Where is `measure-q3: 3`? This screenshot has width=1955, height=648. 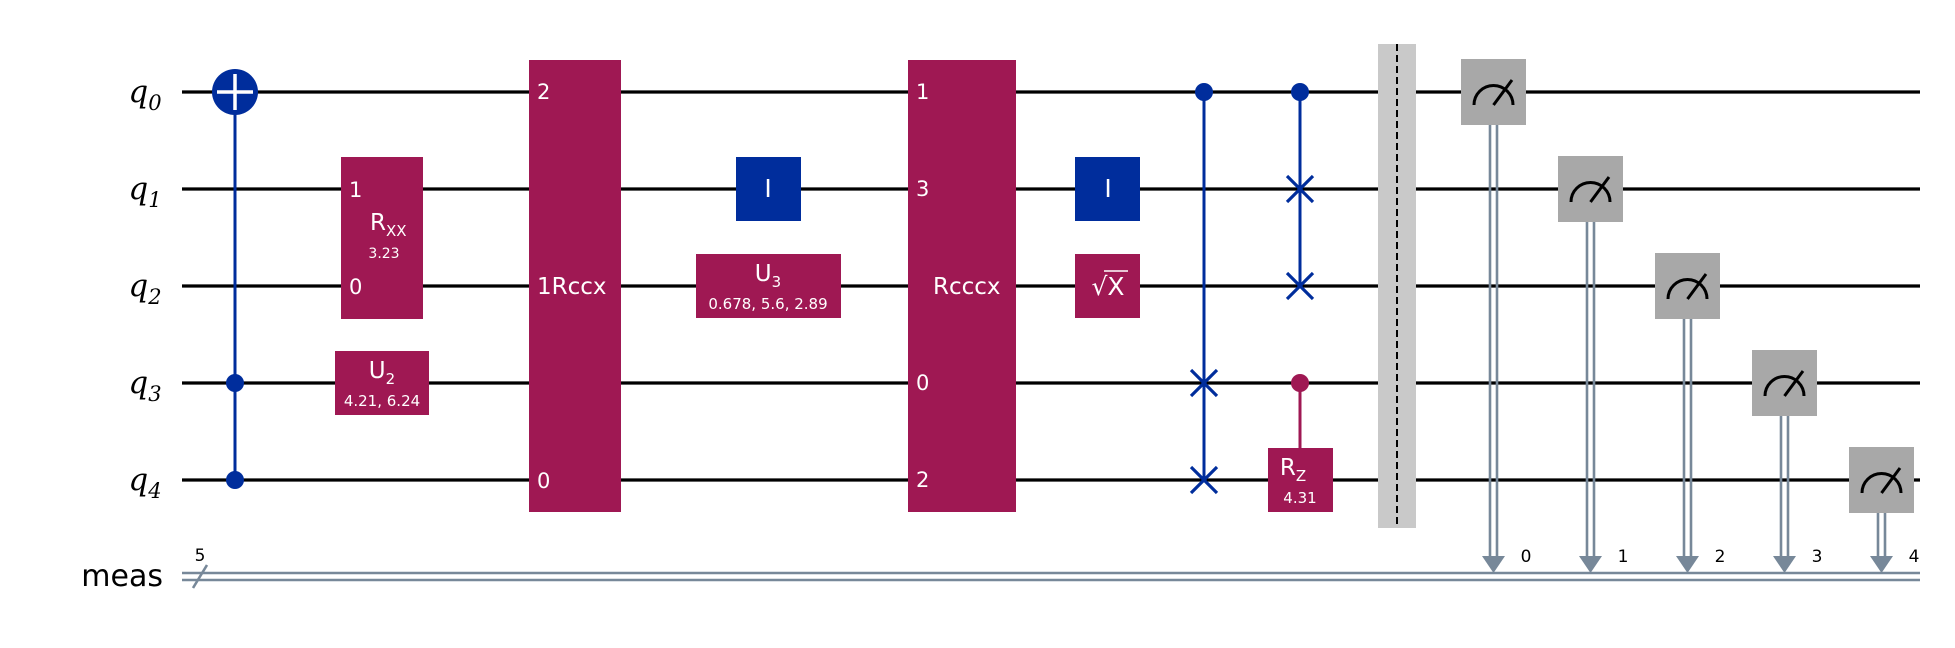
measure-q3: 3 is located at coordinates (1787, 461).